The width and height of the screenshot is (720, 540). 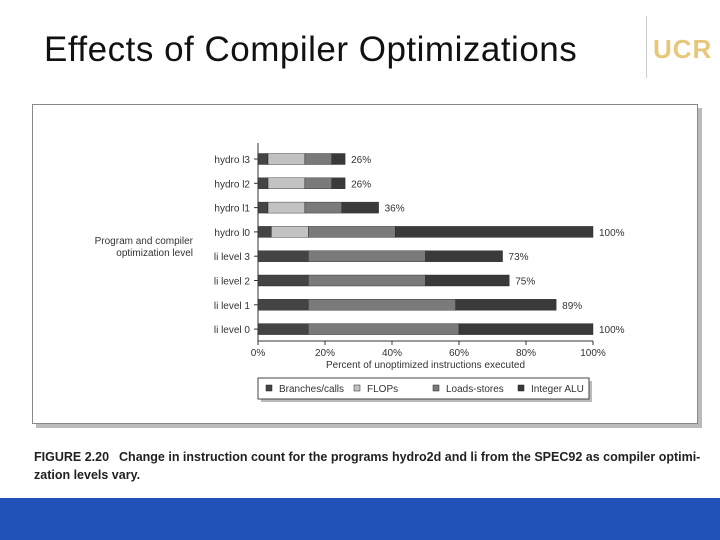 I want to click on category-label: hydro l0, so click(x=232, y=233).